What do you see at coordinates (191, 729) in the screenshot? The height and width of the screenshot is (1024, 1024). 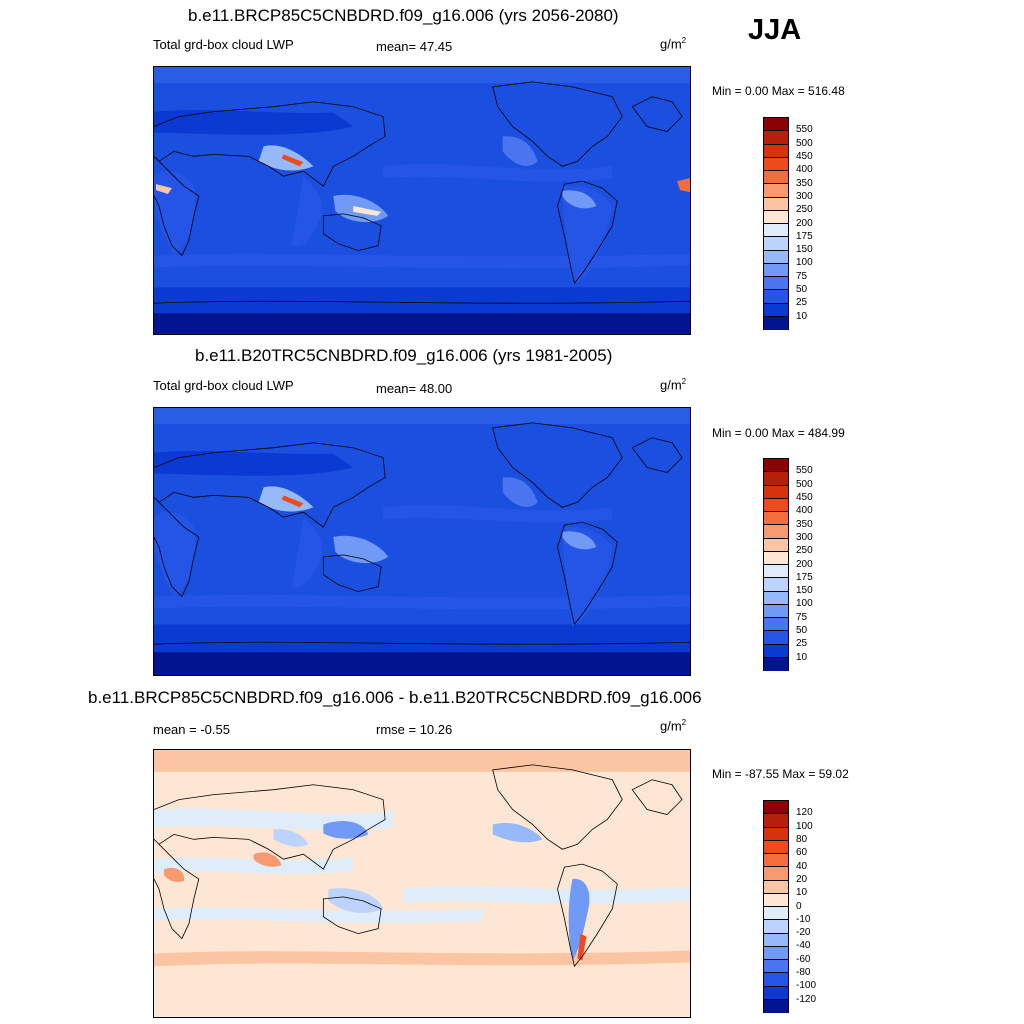 I see `panel3-mean-label: mean = -0.55` at bounding box center [191, 729].